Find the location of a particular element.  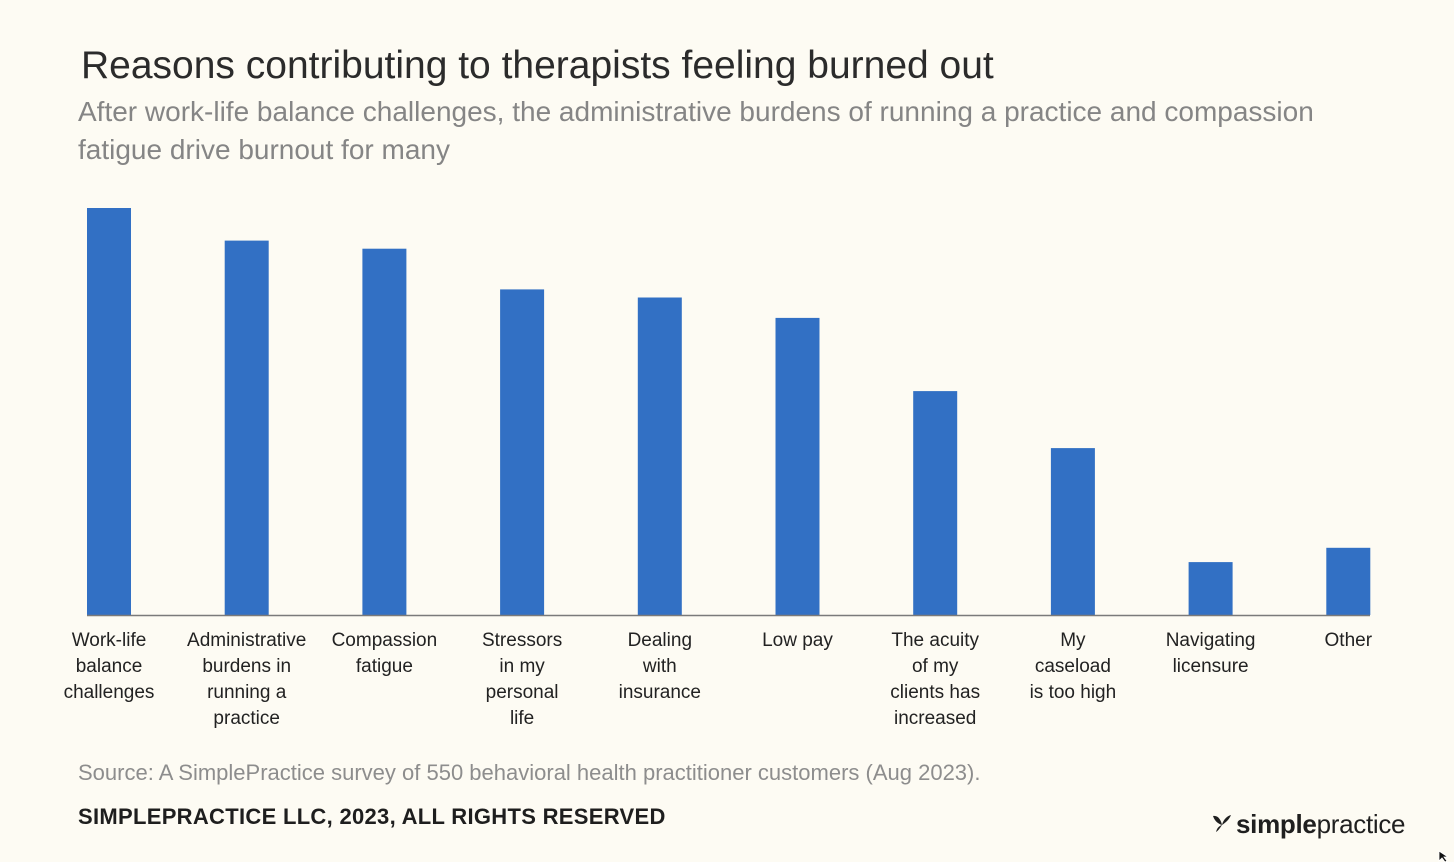

x-tick-label-line: Other is located at coordinates (1348, 640).